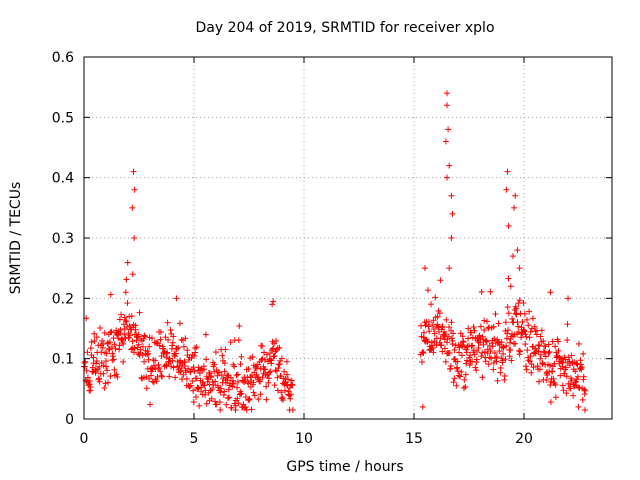 Image resolution: width=640 pixels, height=480 pixels. I want to click on y-tick-label: 0.5, so click(63, 118).